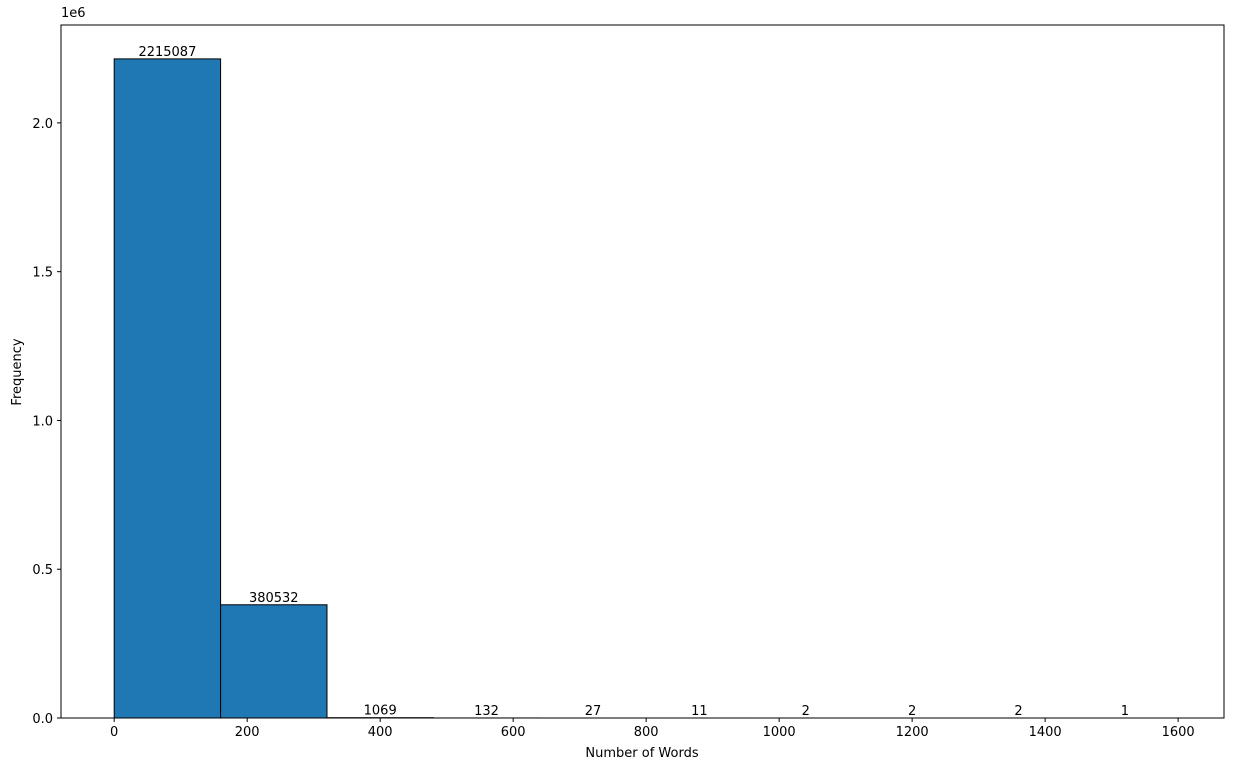 The height and width of the screenshot is (771, 1233). What do you see at coordinates (699, 711) in the screenshot?
I see `data-label: 11` at bounding box center [699, 711].